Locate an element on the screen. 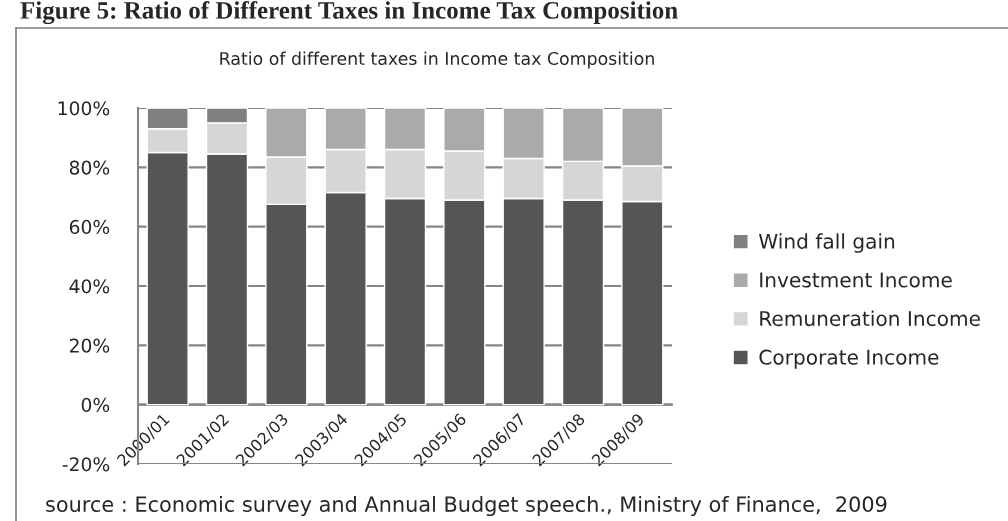 The image size is (1008, 521). y-tick-label: 80% is located at coordinates (89, 167).